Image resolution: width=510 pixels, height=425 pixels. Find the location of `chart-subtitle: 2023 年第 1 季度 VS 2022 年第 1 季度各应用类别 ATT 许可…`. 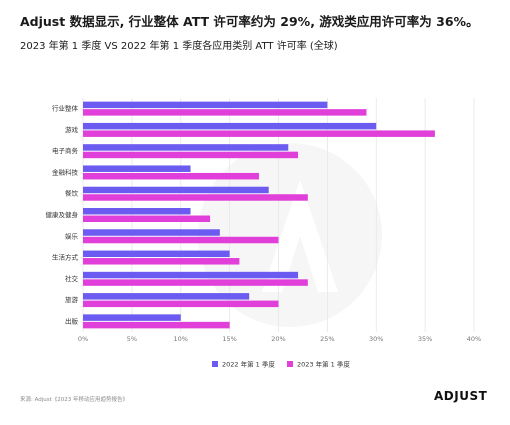

chart-subtitle: 2023 年第 1 季度 VS 2022 年第 1 季度各应用类别 ATT 许可… is located at coordinates (179, 46).